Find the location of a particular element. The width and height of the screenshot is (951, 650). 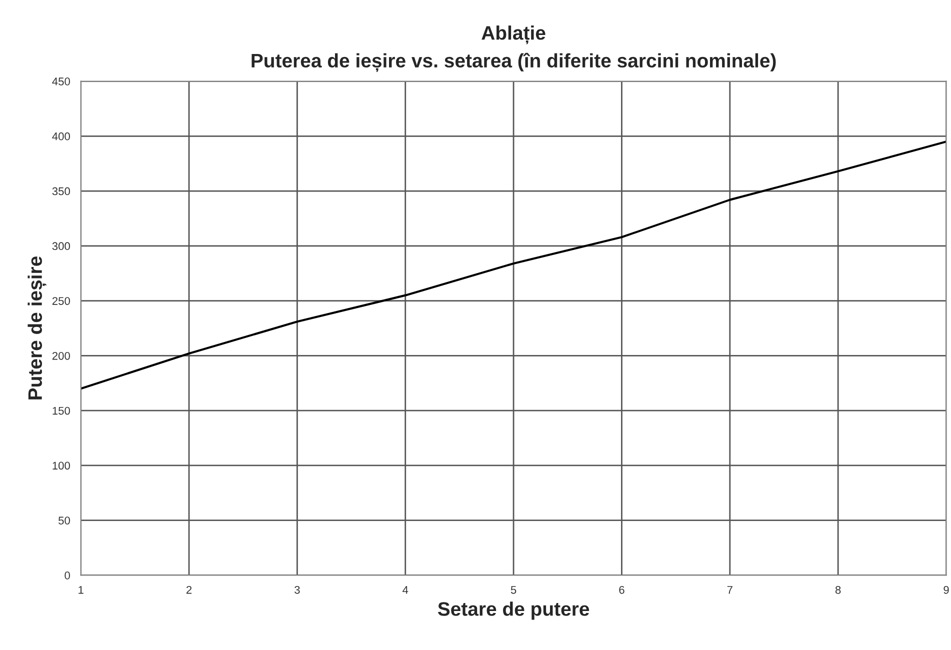

x-tick-label: 9 is located at coordinates (946, 590).